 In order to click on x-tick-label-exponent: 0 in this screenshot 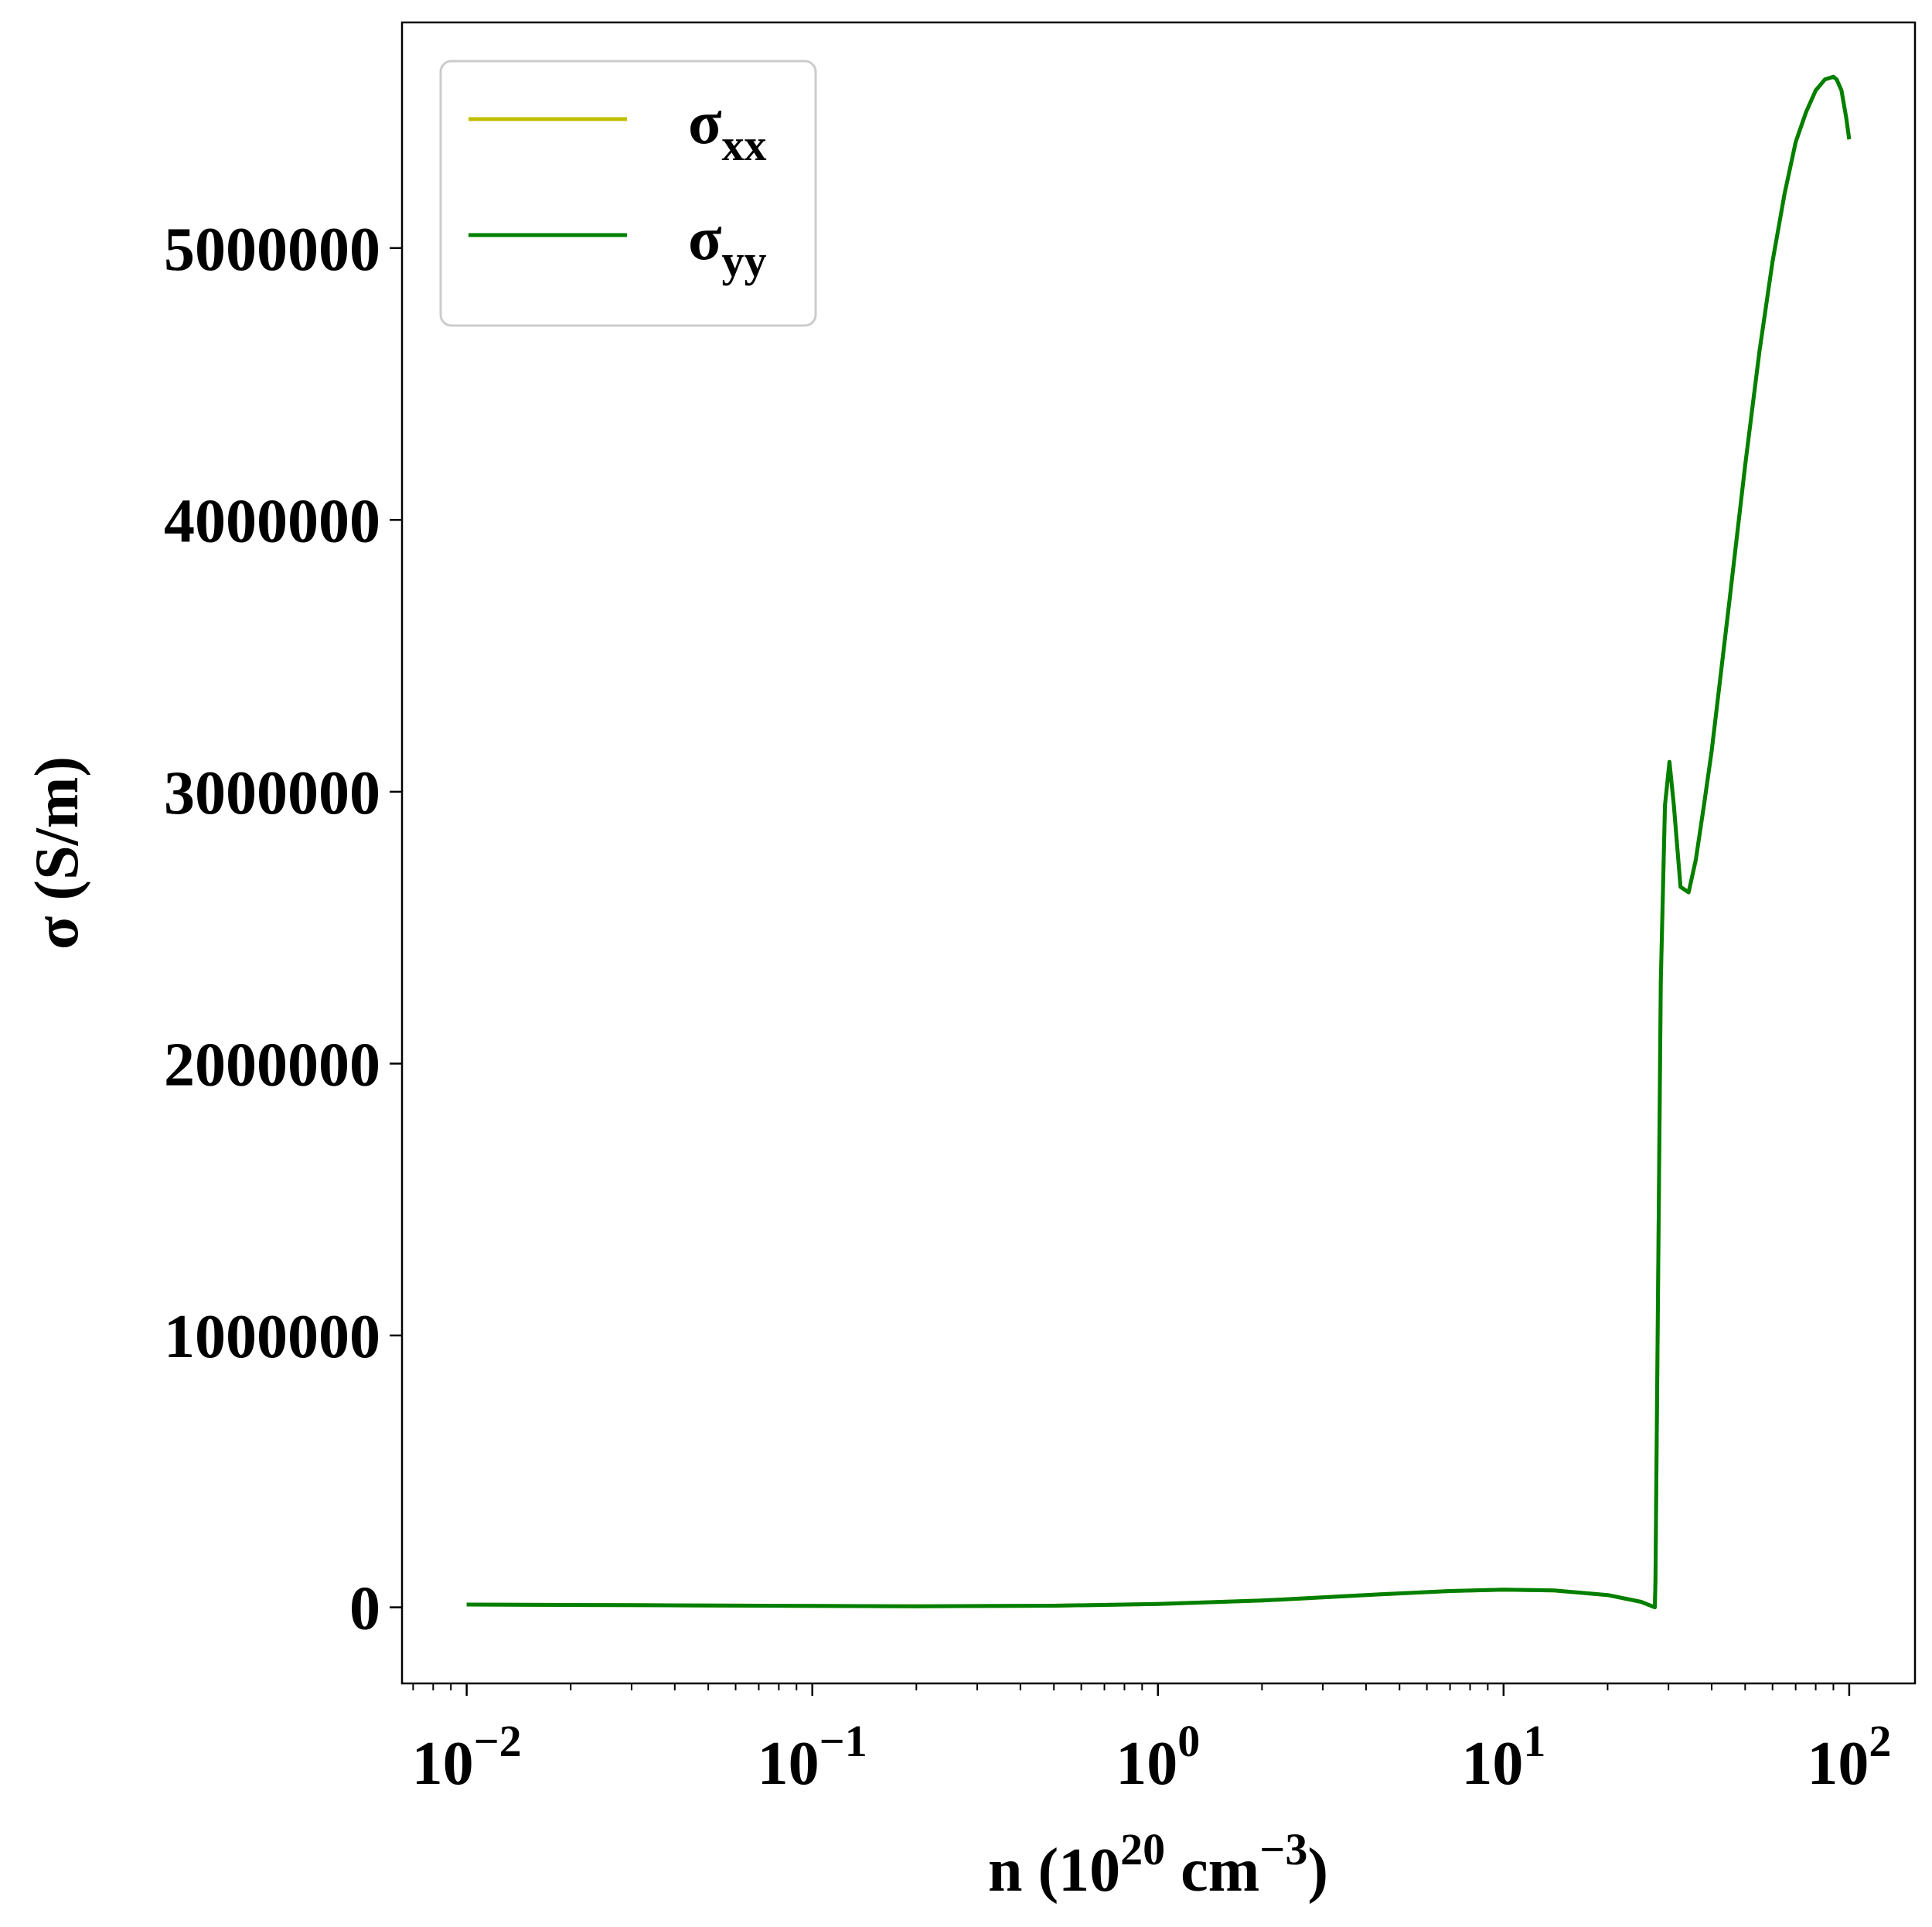, I will do `click(1188, 1741)`.